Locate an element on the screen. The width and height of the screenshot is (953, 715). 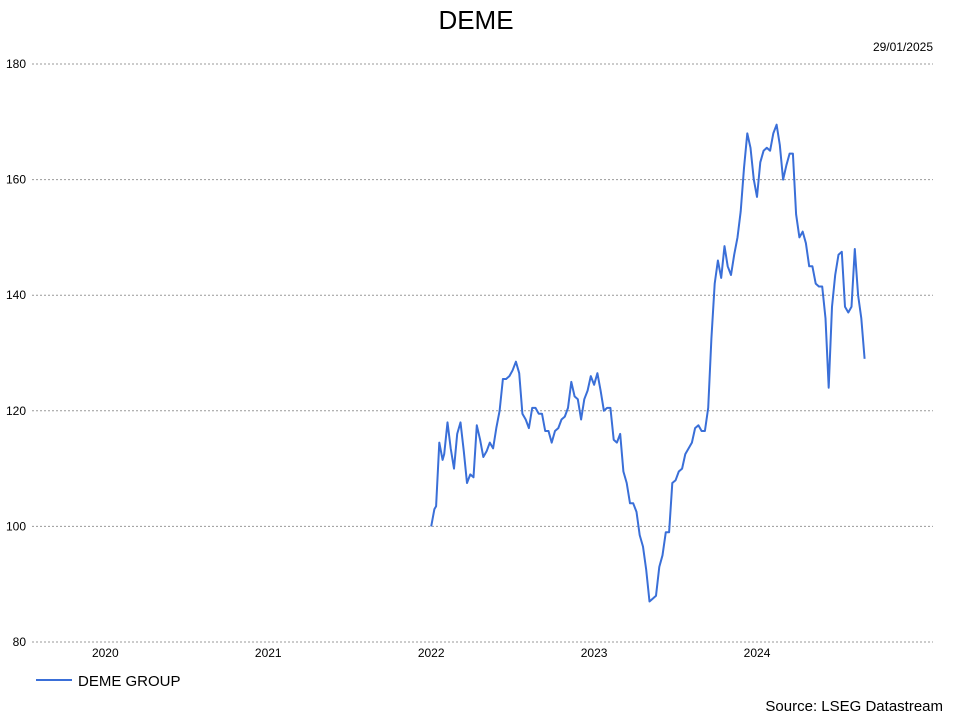
y-tick-label-120: 120 is located at coordinates (16, 411).